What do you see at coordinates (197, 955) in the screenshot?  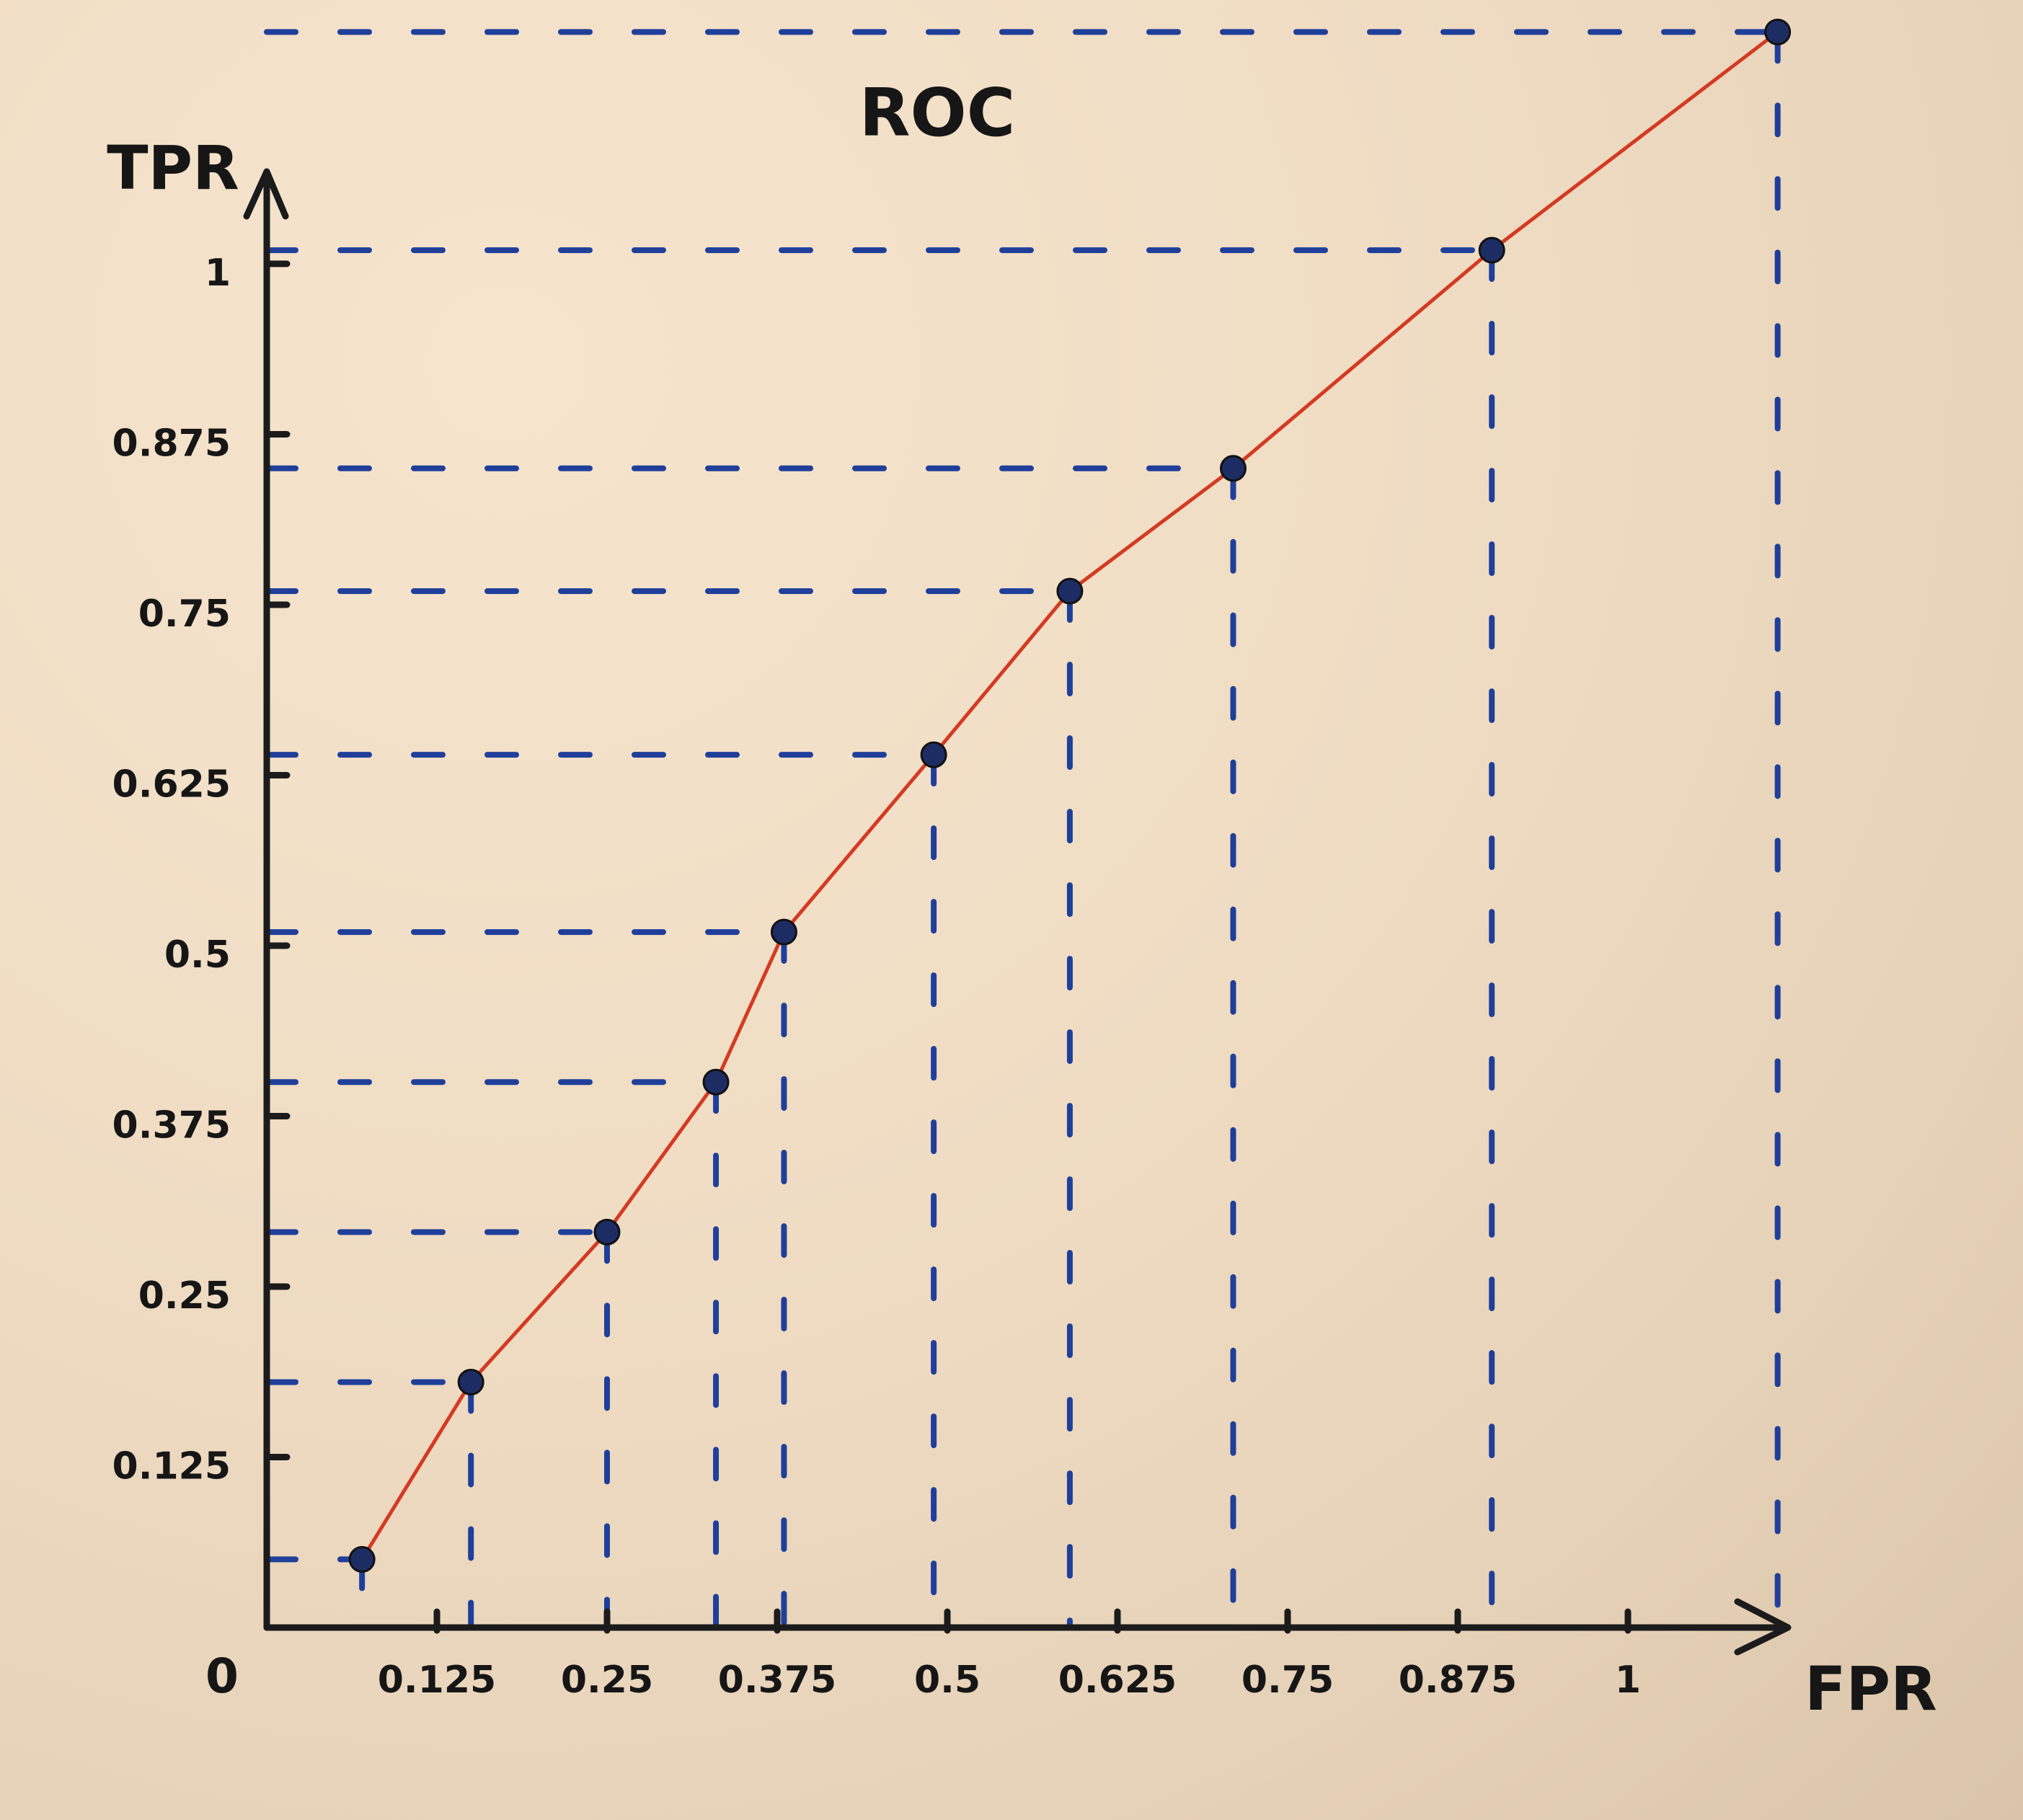 I see `y-tick-label: 0.5` at bounding box center [197, 955].